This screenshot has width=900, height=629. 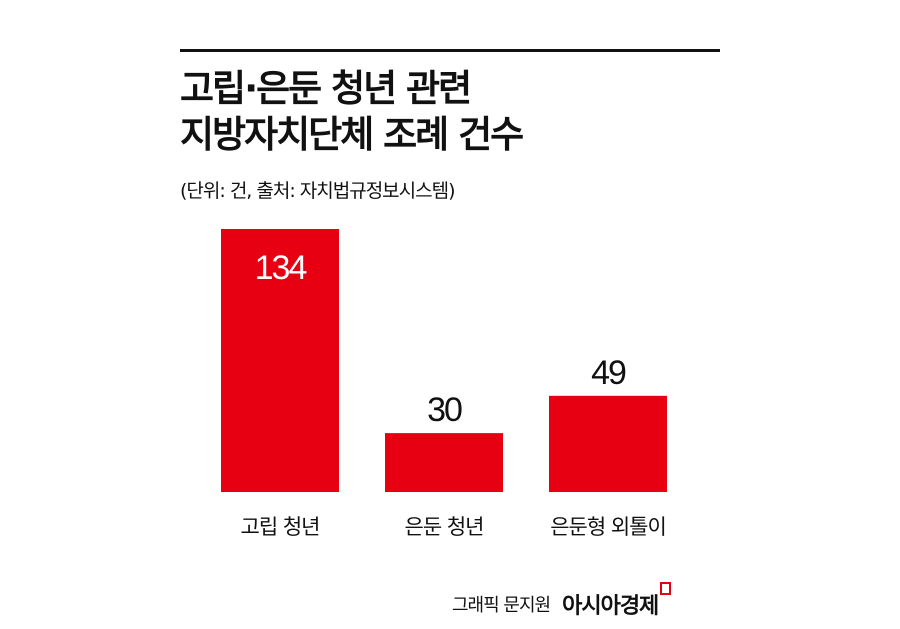 I want to click on chart-title-line-1: 고립·은둔 청년 관련, so click(x=326, y=88).